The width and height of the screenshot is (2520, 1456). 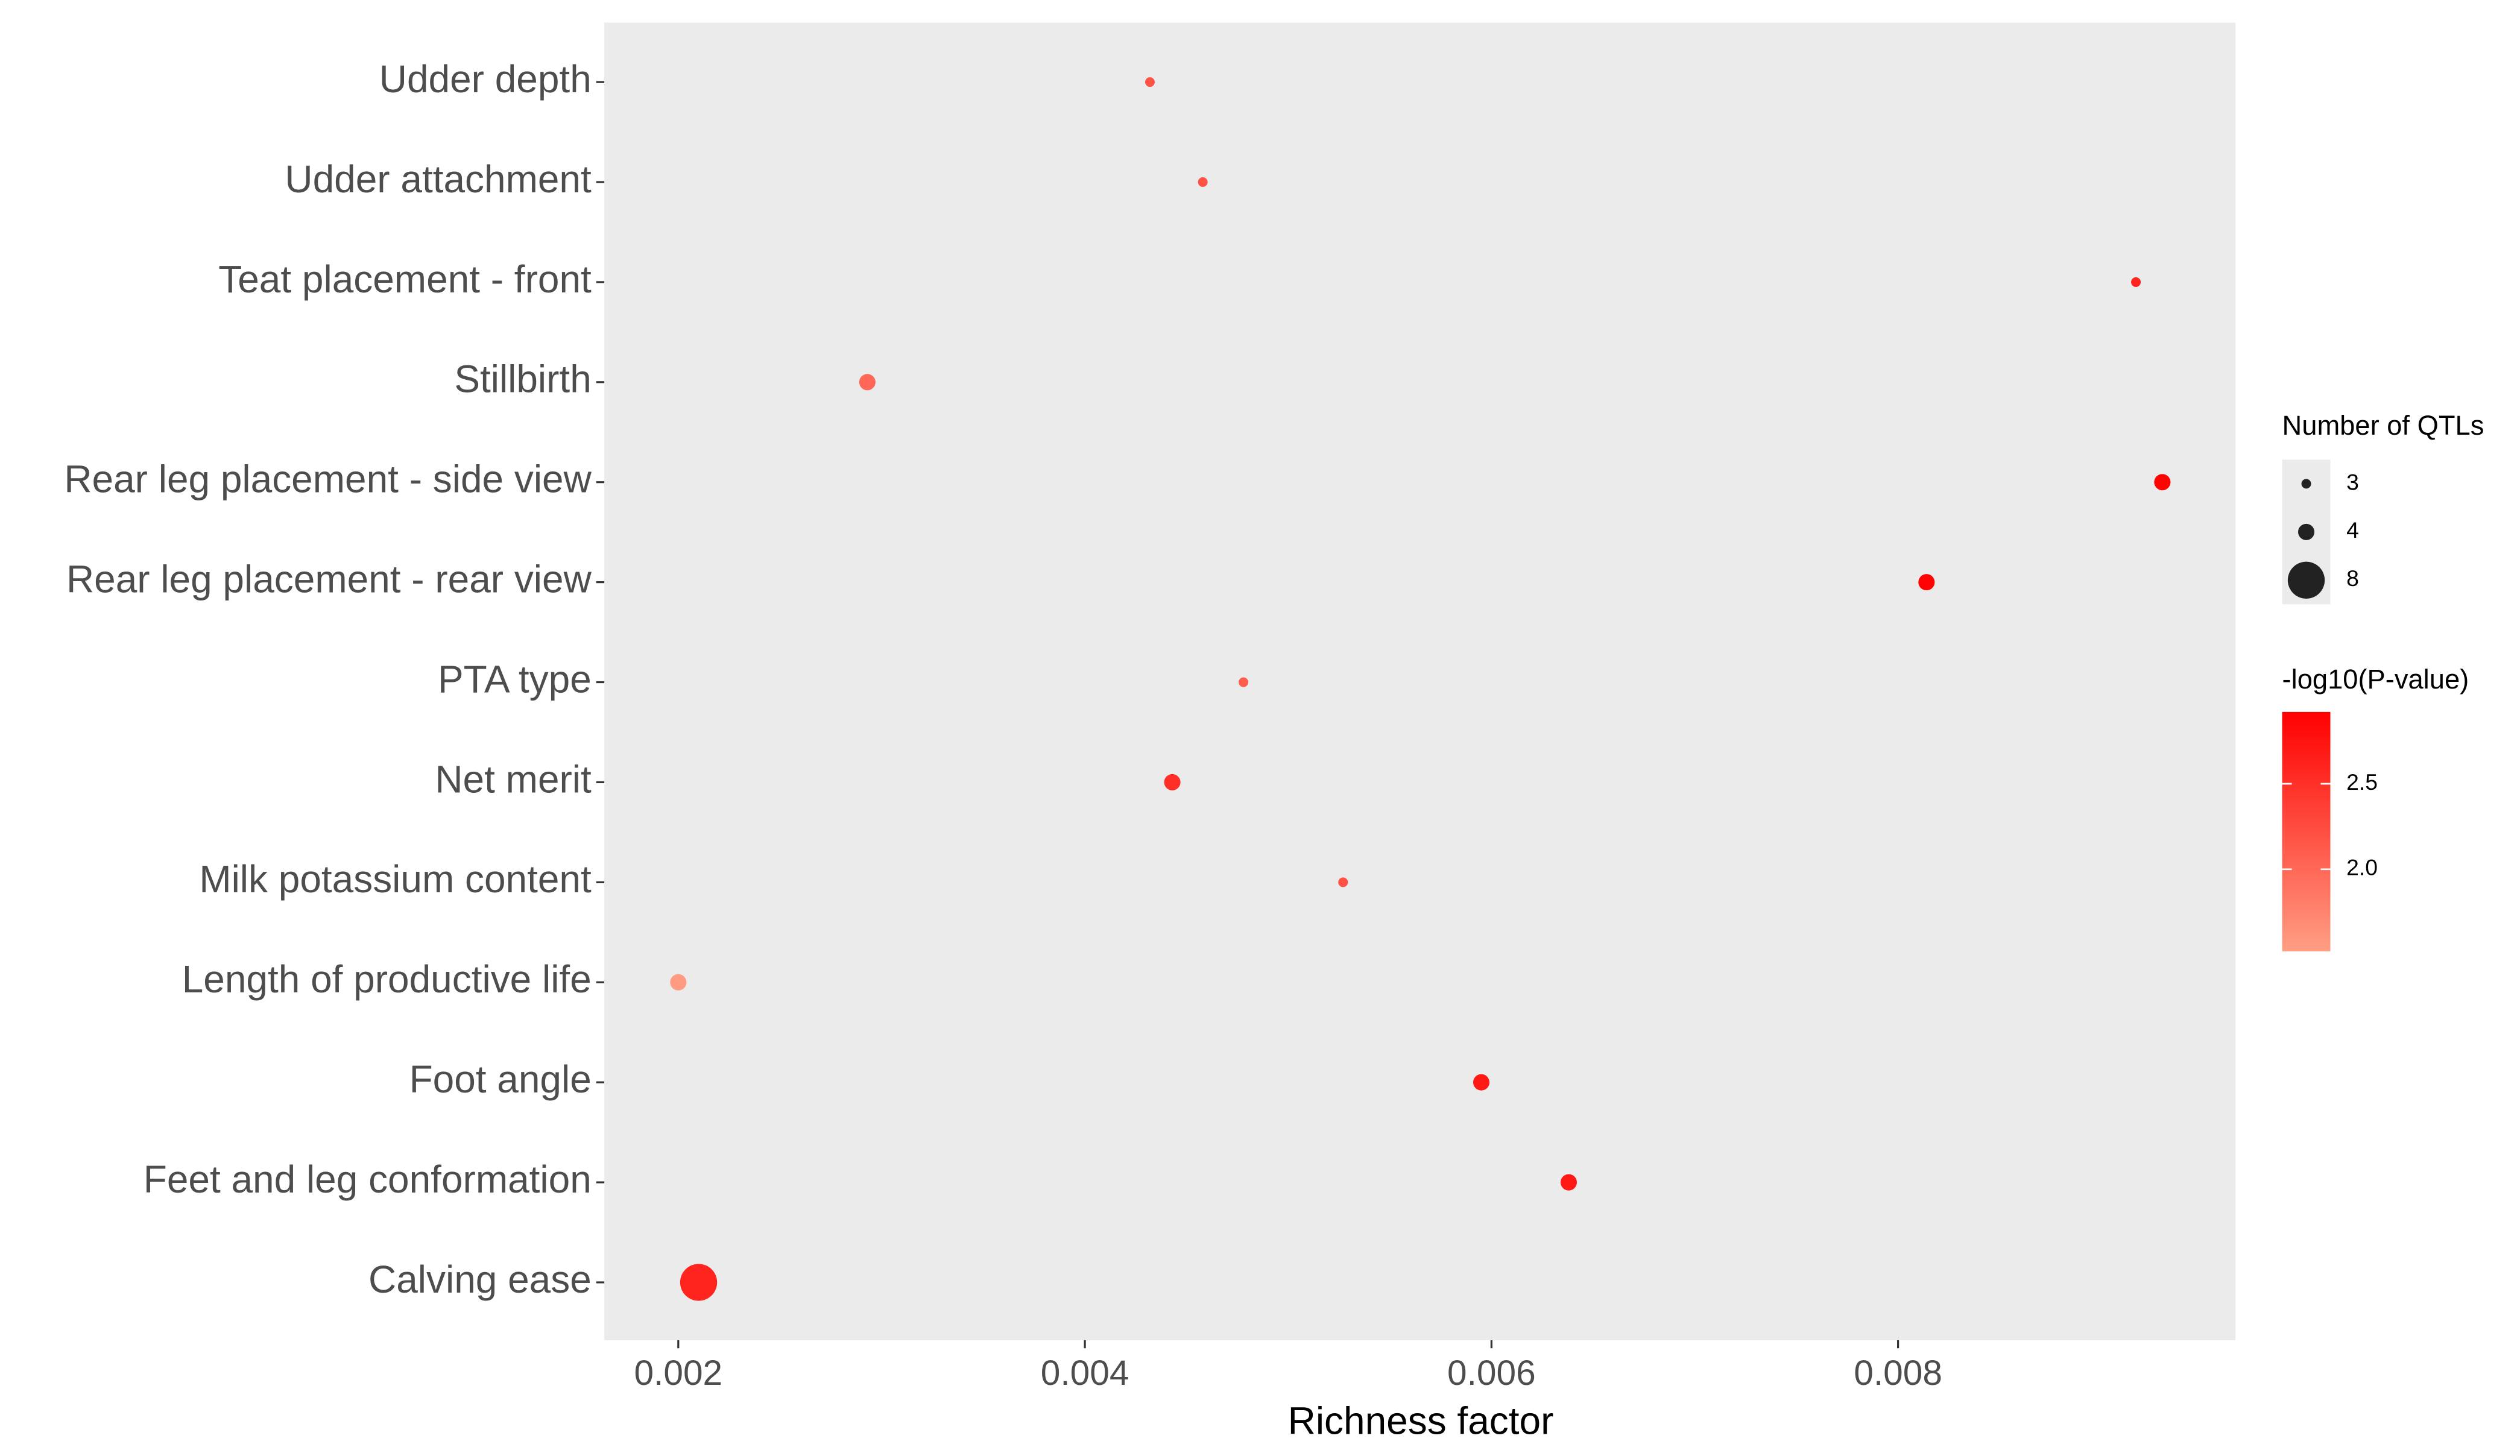 I want to click on x-tick-label: 0.006, so click(x=1491, y=1373).